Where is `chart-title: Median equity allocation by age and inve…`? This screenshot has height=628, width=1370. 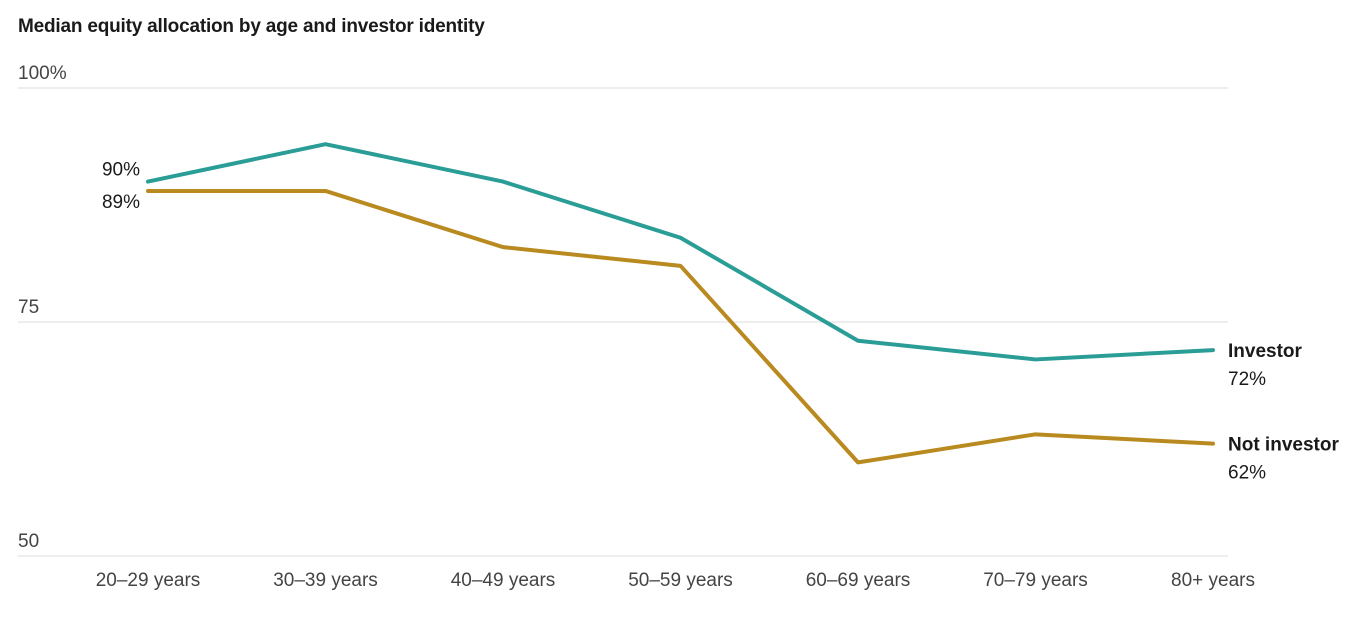 chart-title: Median equity allocation by age and inve… is located at coordinates (251, 26).